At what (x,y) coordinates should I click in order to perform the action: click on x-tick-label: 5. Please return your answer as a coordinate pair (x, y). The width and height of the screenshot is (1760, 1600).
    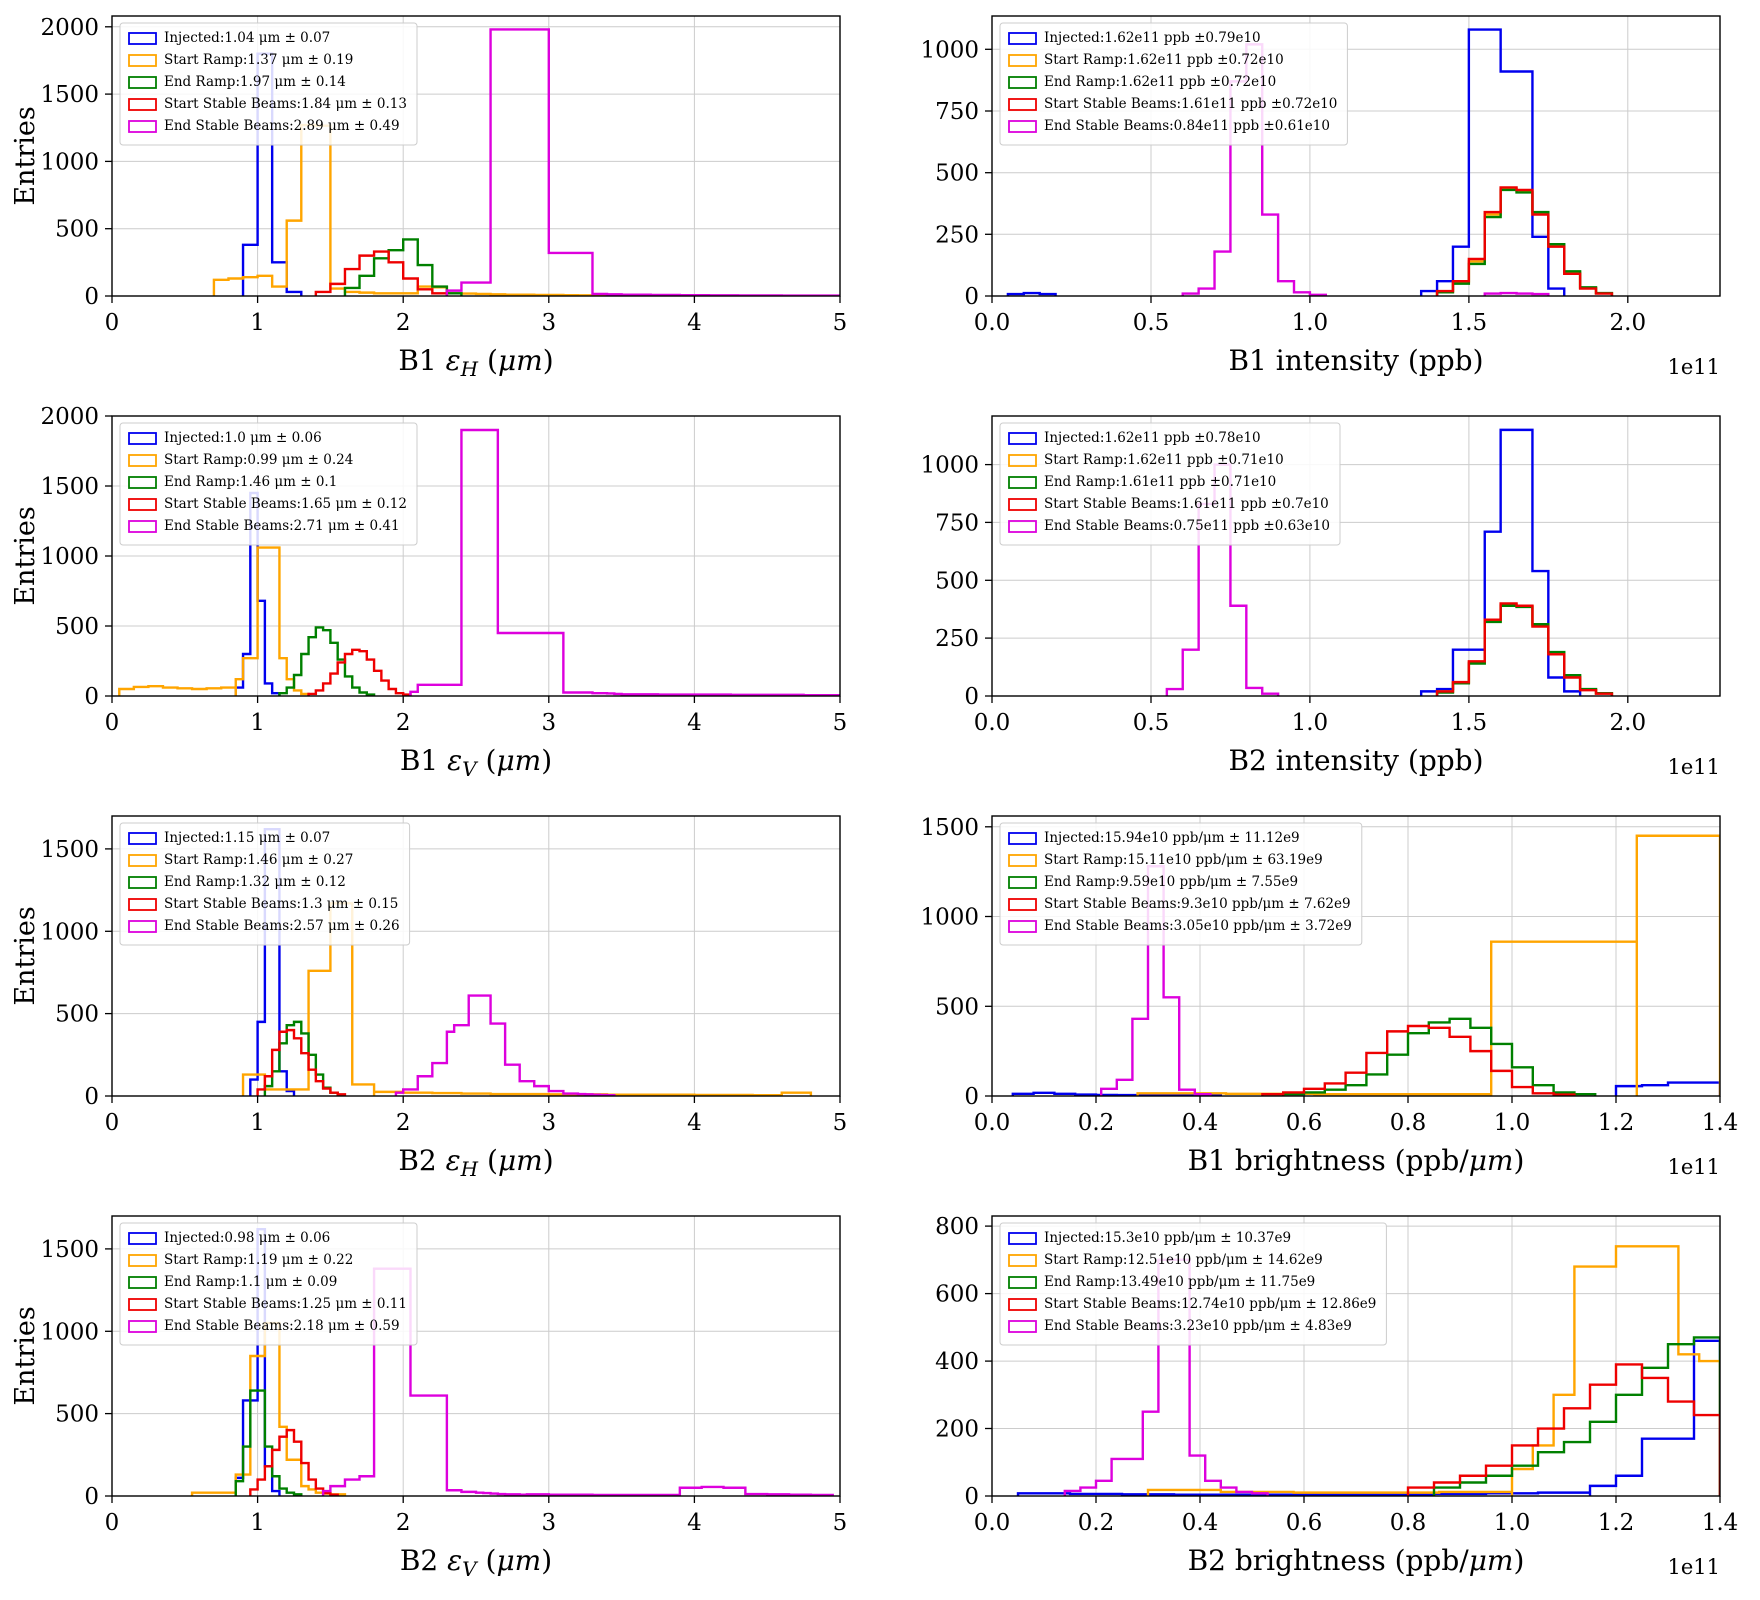
    Looking at the image, I should click on (840, 1523).